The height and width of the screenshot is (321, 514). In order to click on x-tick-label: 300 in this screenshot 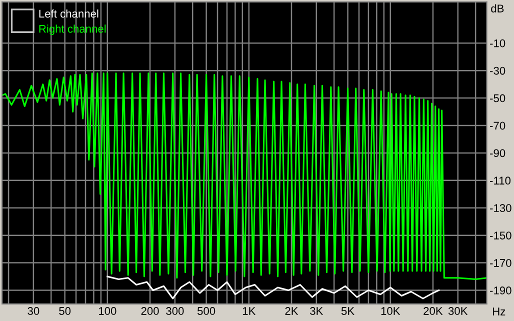, I will do `click(175, 311)`.